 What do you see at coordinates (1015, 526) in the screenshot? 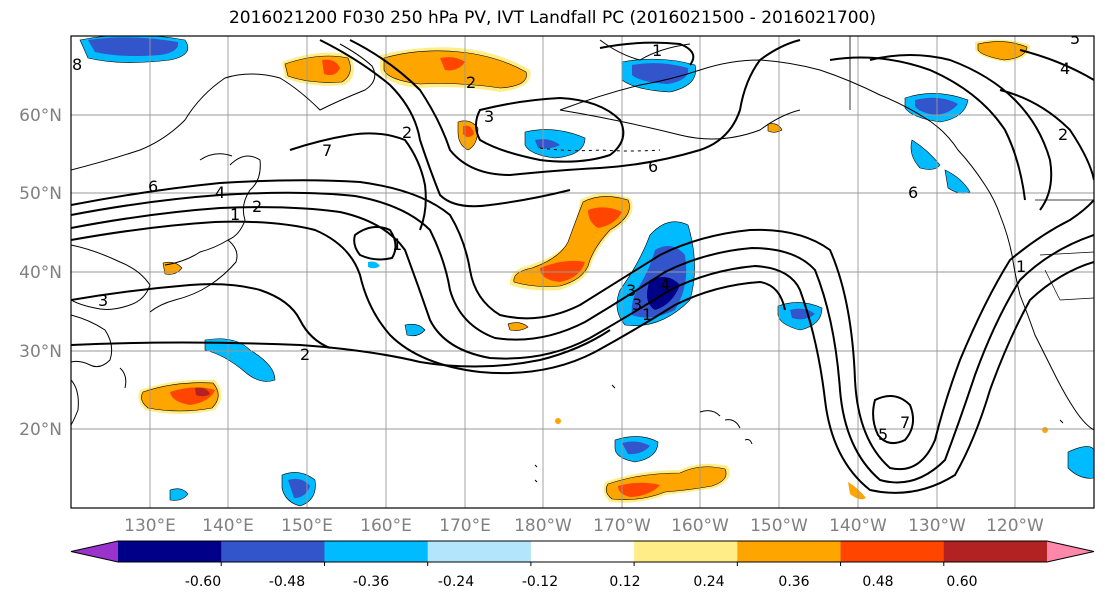
I see `lon-label-120w: 120°W` at bounding box center [1015, 526].